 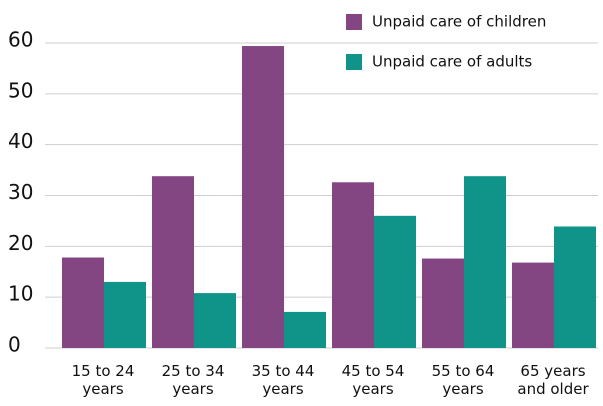 What do you see at coordinates (20, 243) in the screenshot?
I see `y-tick-label: 20` at bounding box center [20, 243].